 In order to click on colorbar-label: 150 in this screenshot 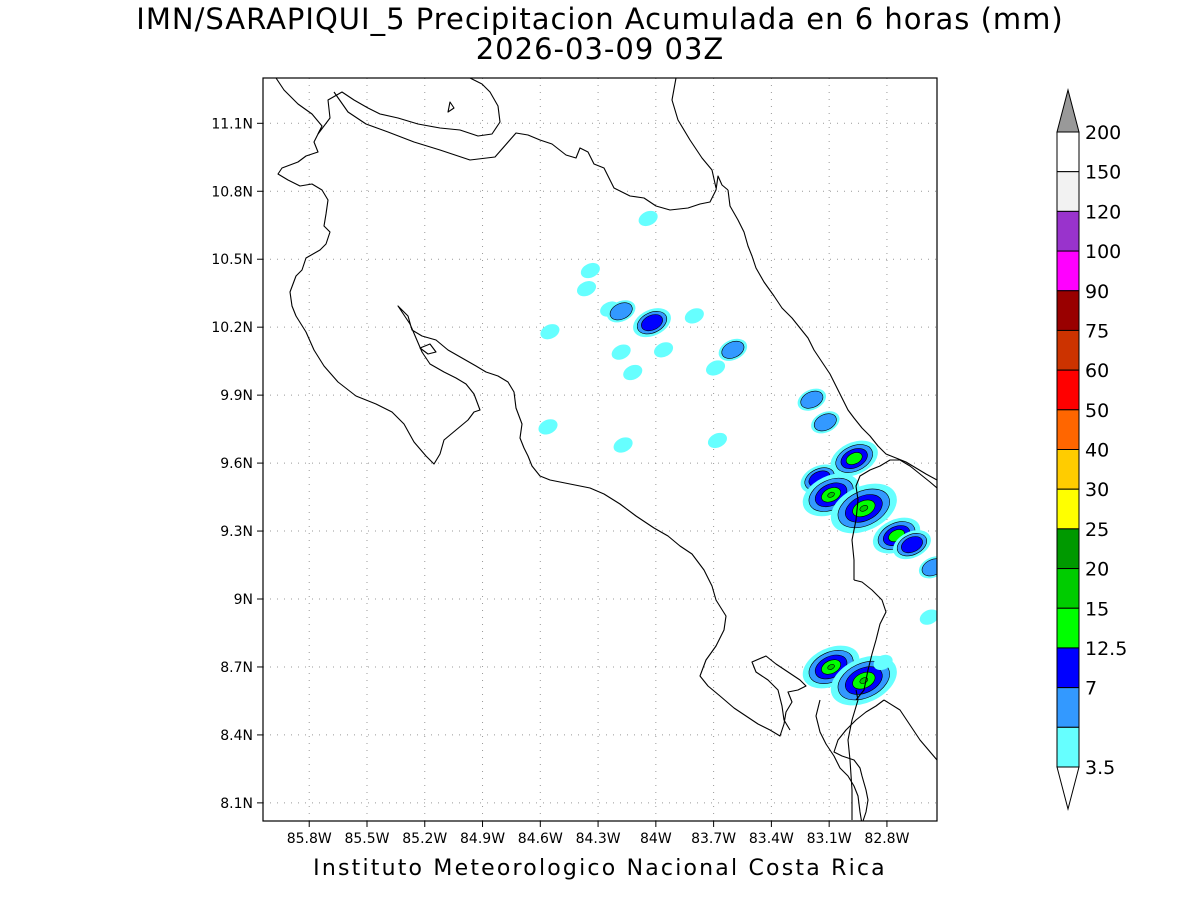, I will do `click(1103, 173)`.